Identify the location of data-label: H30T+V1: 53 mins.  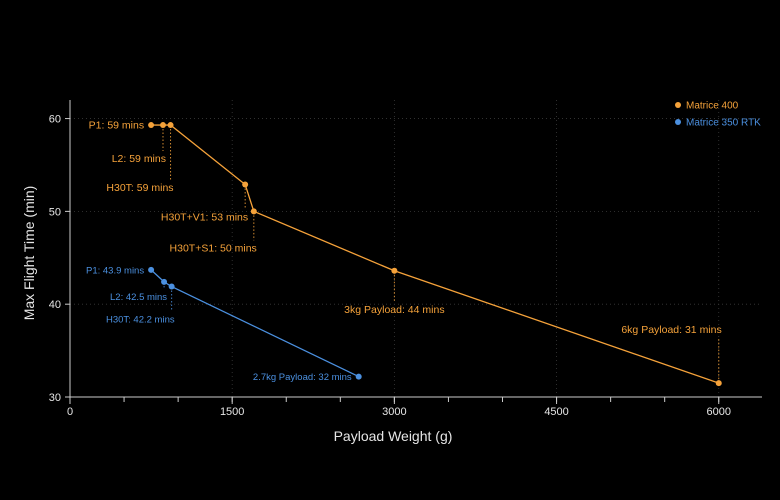
(204, 217).